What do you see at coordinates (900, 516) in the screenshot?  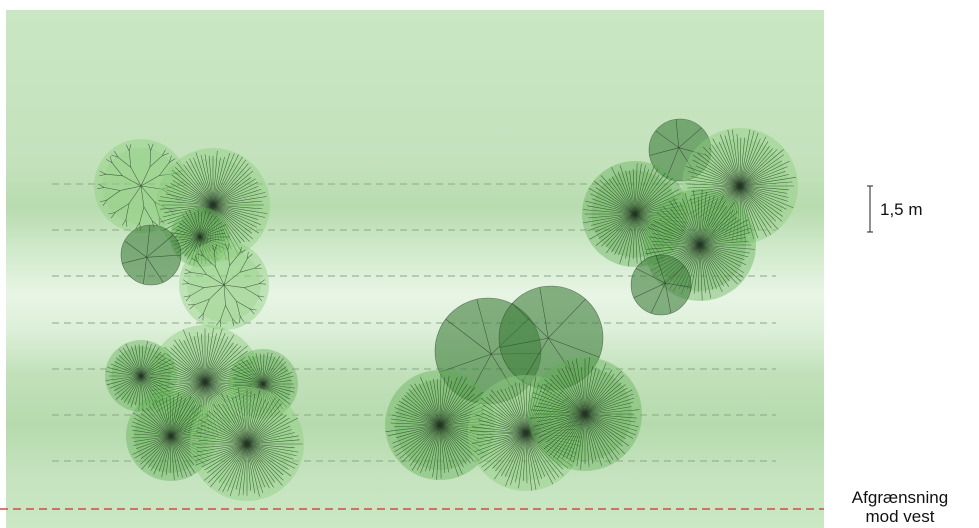 I see `boundary-label-line2: mod vest` at bounding box center [900, 516].